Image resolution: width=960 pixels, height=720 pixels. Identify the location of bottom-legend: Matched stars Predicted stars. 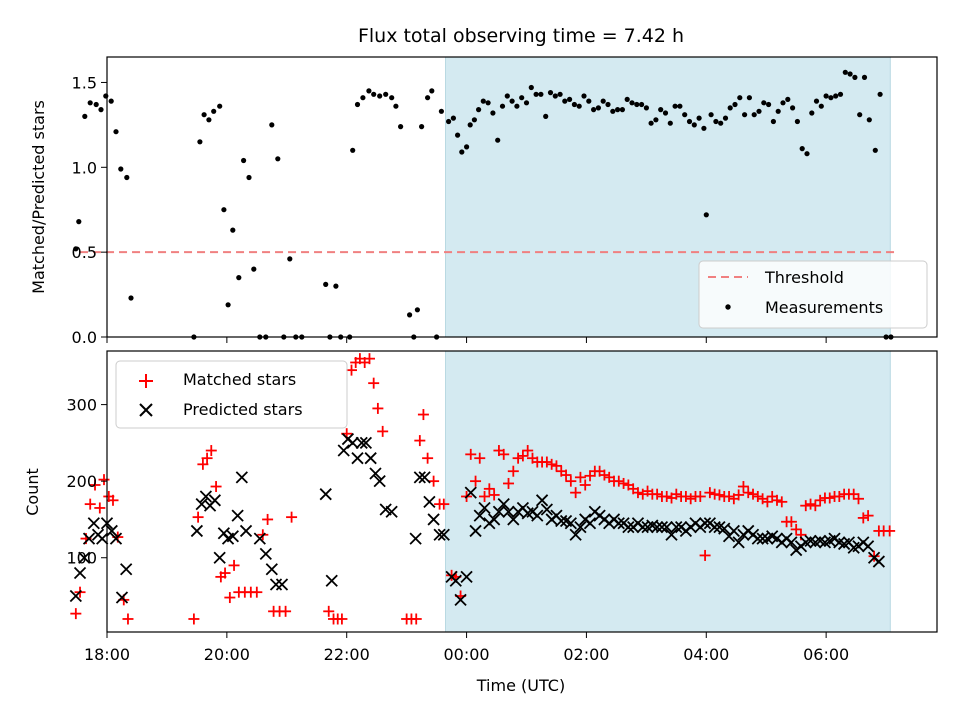
(231, 394).